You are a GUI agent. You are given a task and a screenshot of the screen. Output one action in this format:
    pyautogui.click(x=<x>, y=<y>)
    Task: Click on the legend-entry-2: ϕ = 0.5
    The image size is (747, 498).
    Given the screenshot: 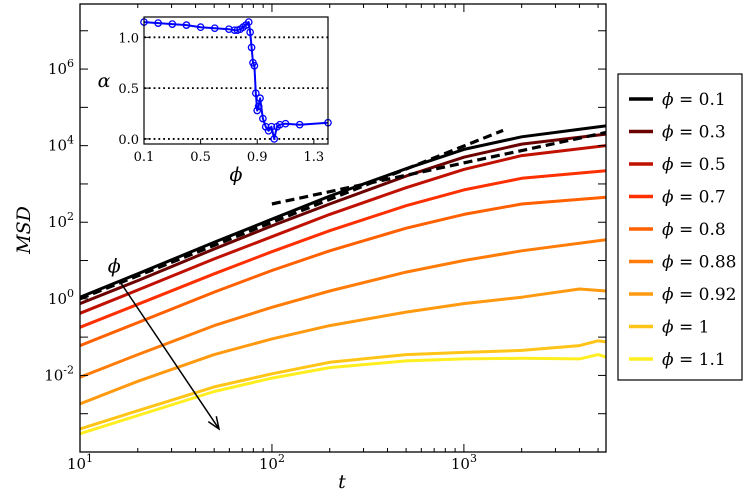 What is the action you would take?
    pyautogui.click(x=694, y=165)
    